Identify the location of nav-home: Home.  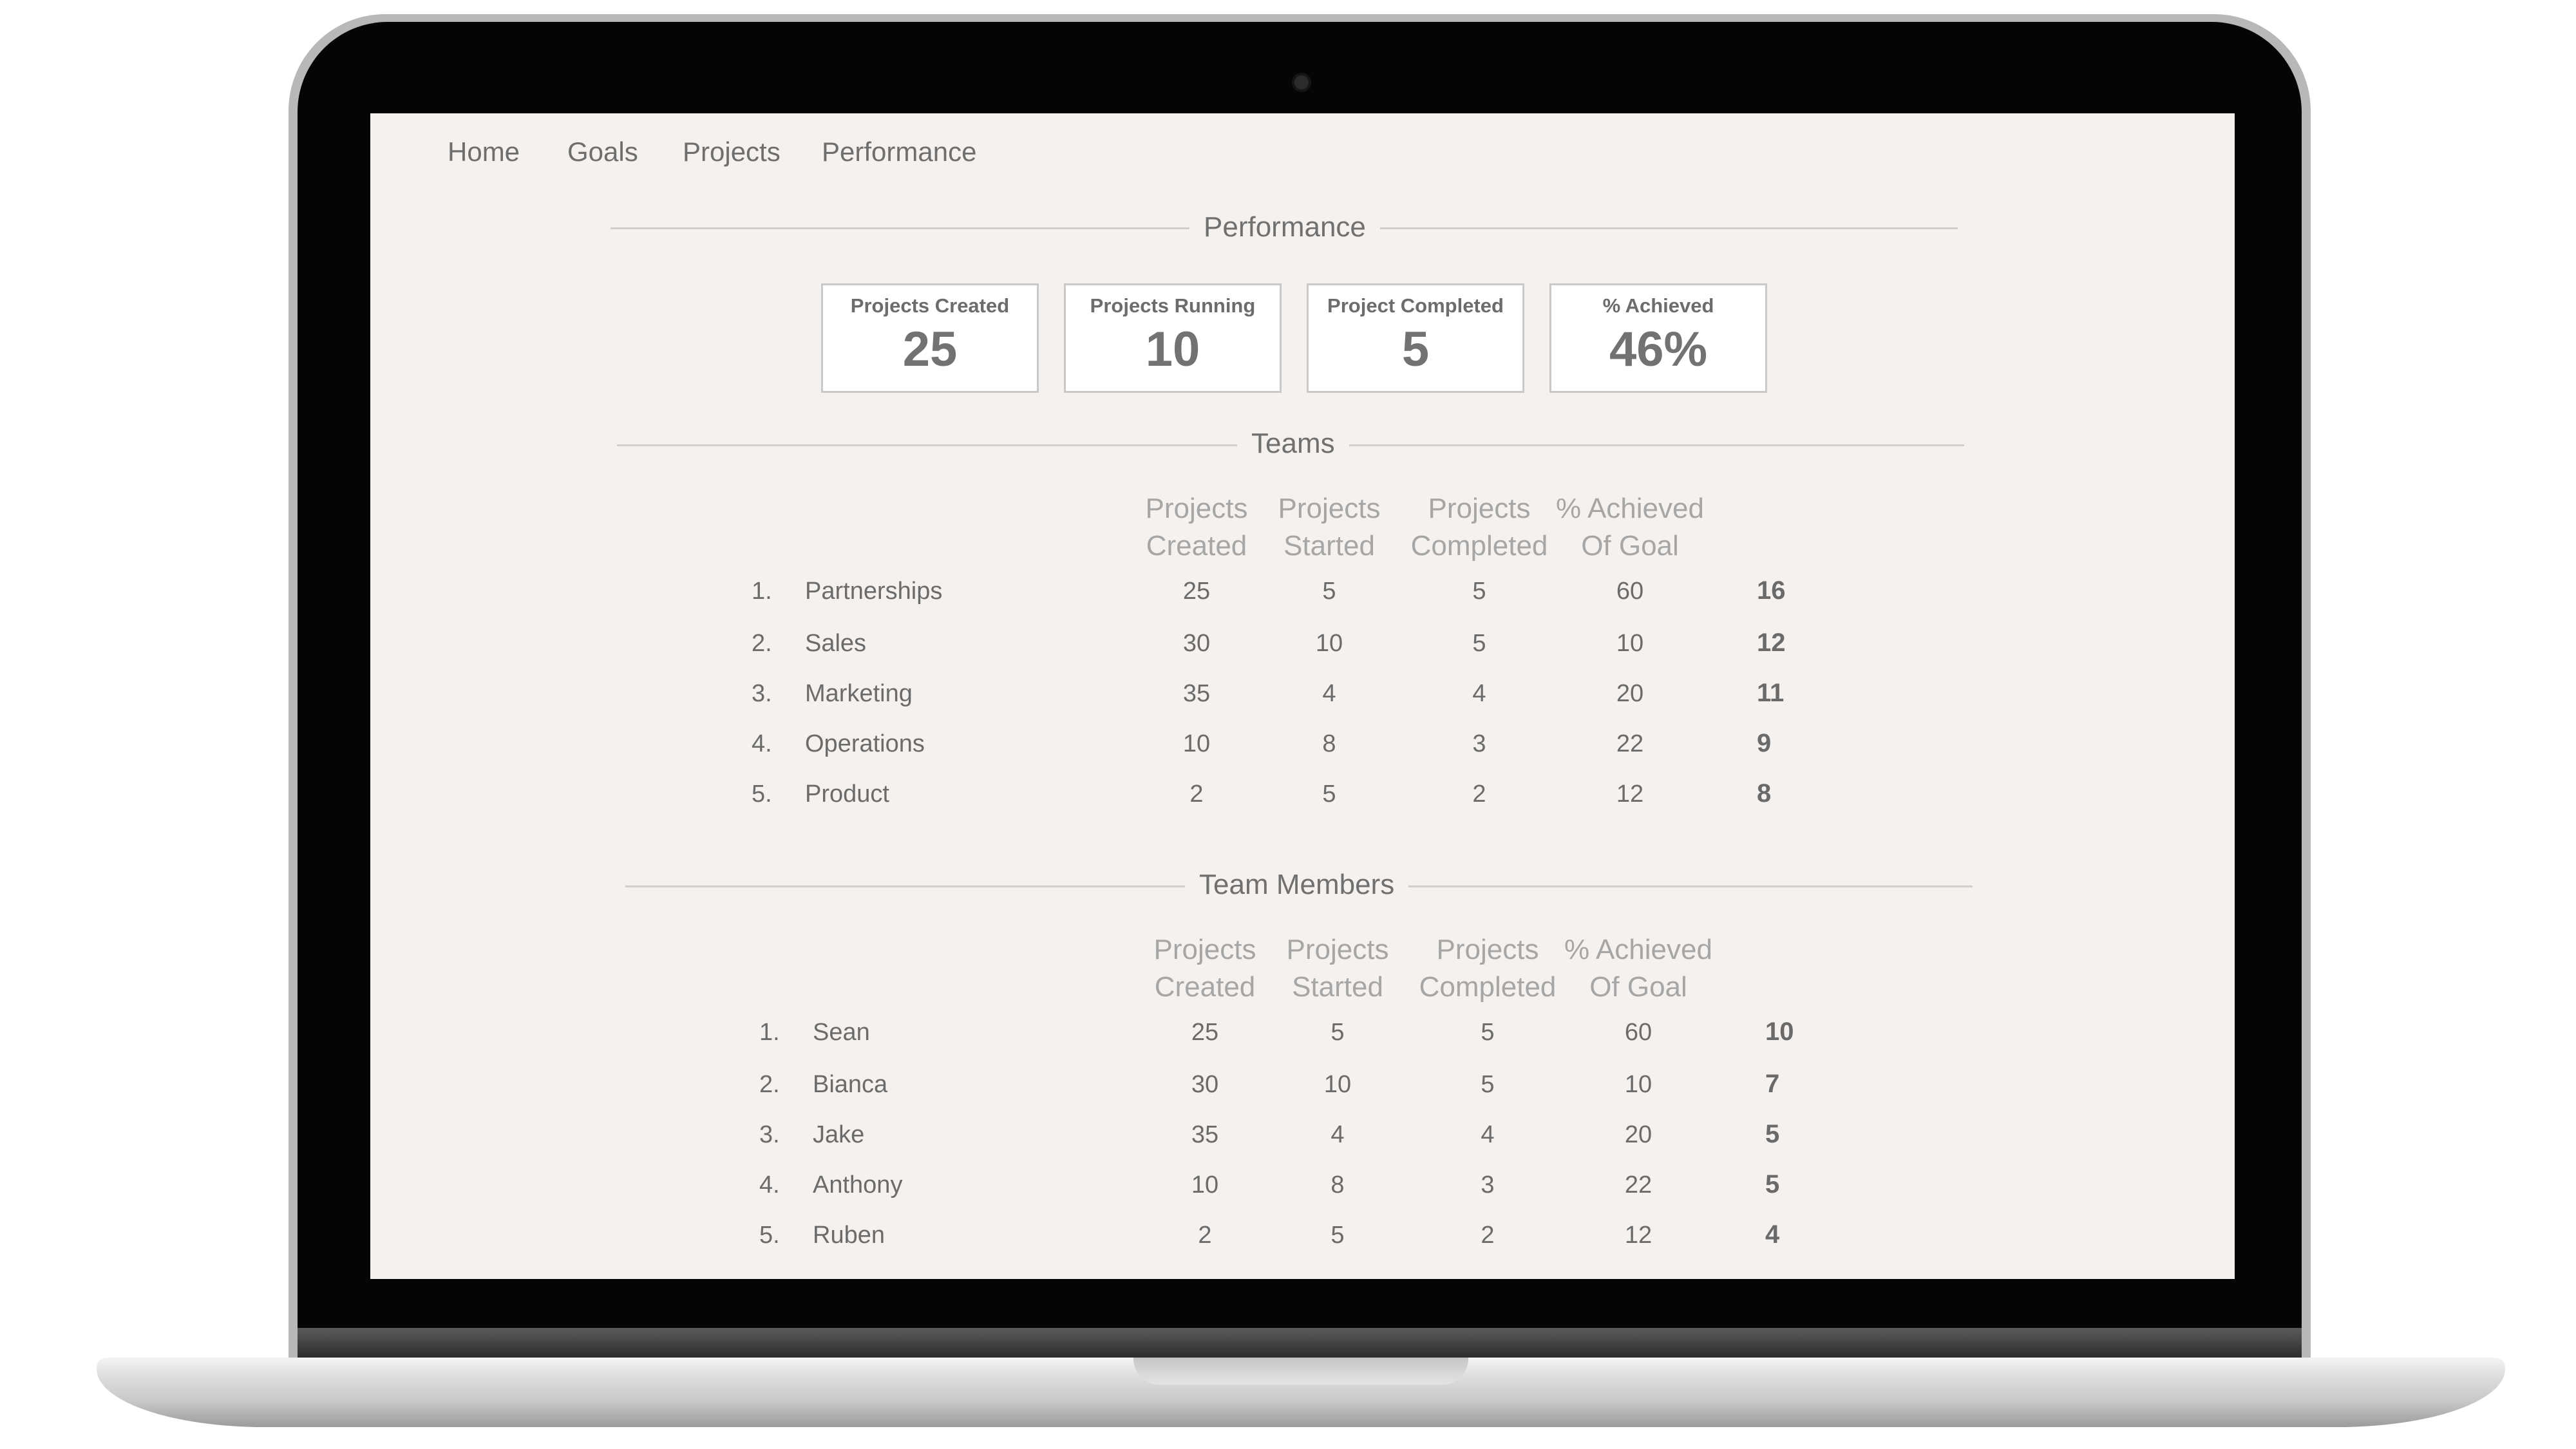
(484, 152).